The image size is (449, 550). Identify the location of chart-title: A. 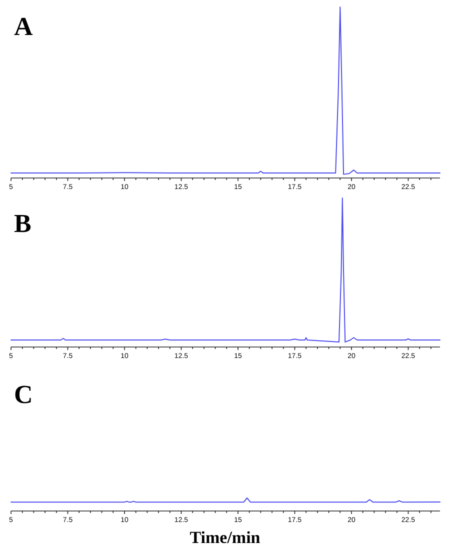
(23, 26).